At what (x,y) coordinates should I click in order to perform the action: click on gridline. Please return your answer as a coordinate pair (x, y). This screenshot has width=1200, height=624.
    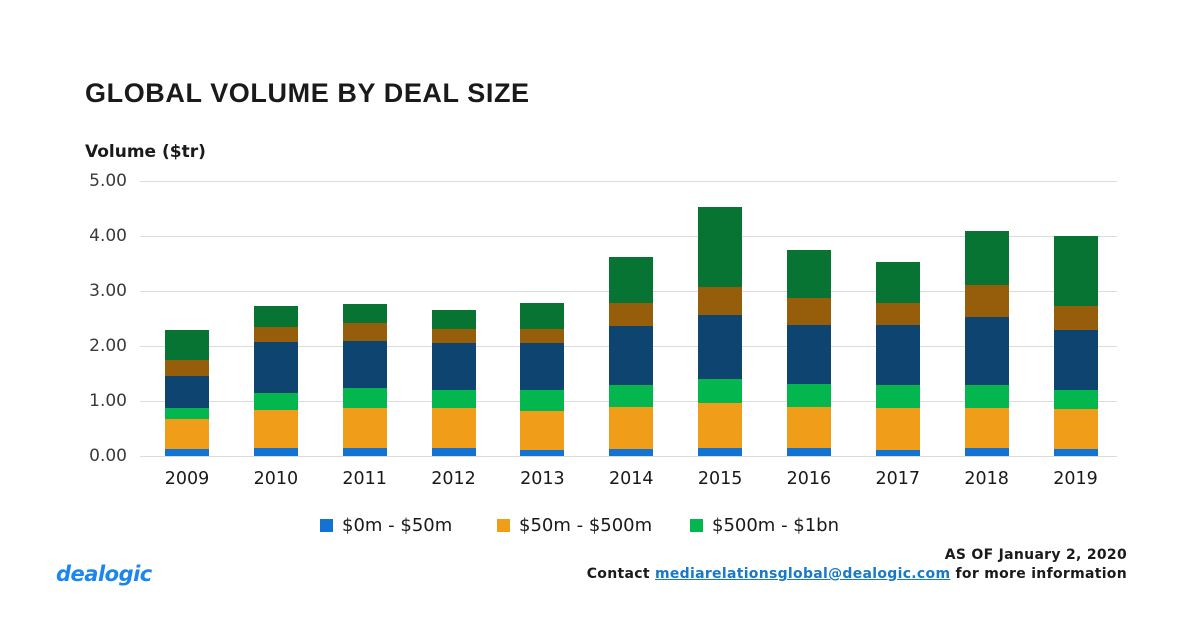
    Looking at the image, I should click on (628, 181).